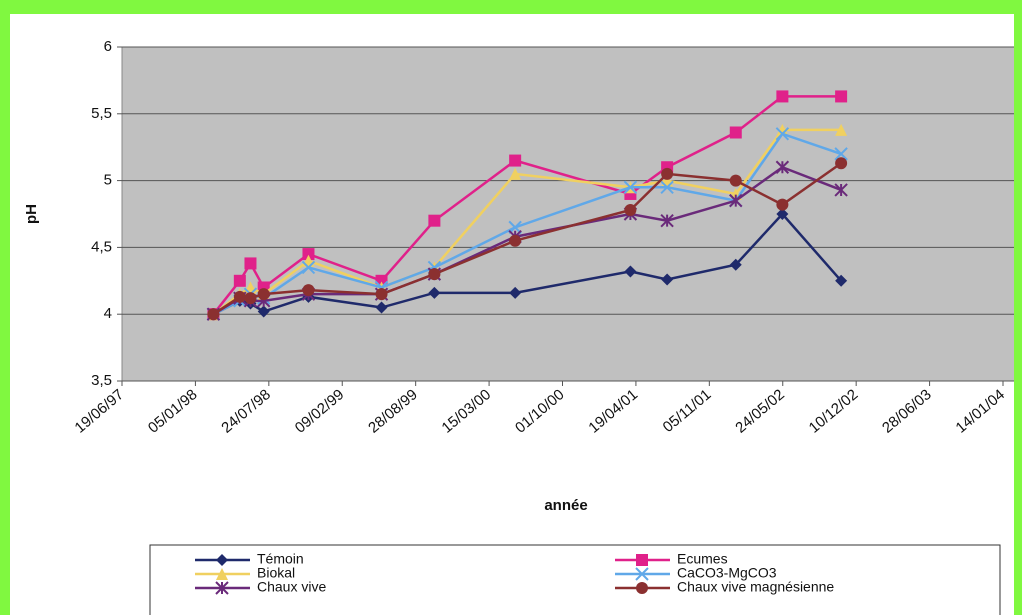 The height and width of the screenshot is (615, 1022). What do you see at coordinates (108, 313) in the screenshot?
I see `y-tick-label: 4` at bounding box center [108, 313].